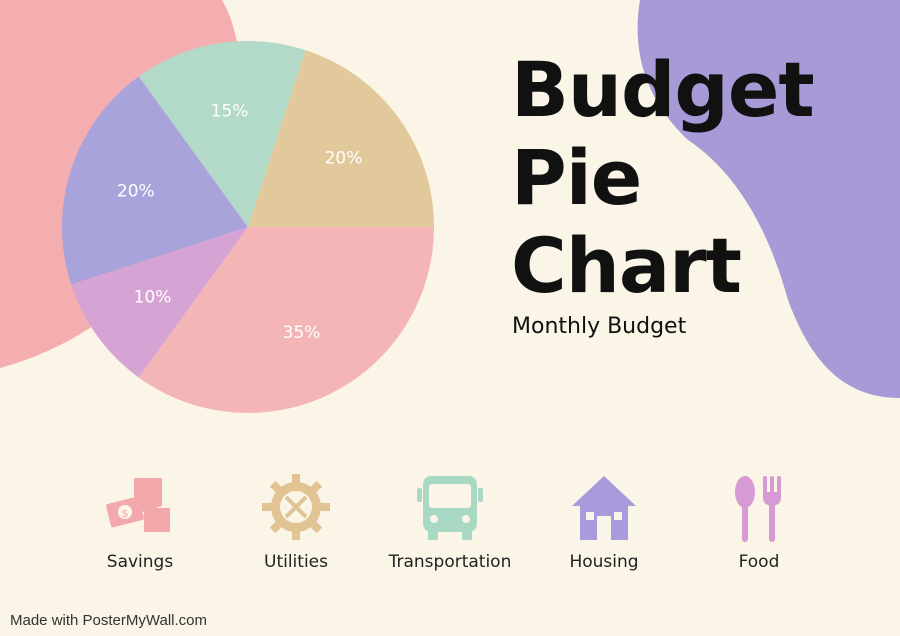 The image size is (900, 636). What do you see at coordinates (222, 134) in the screenshot?
I see `pie-slice-transportation` at bounding box center [222, 134].